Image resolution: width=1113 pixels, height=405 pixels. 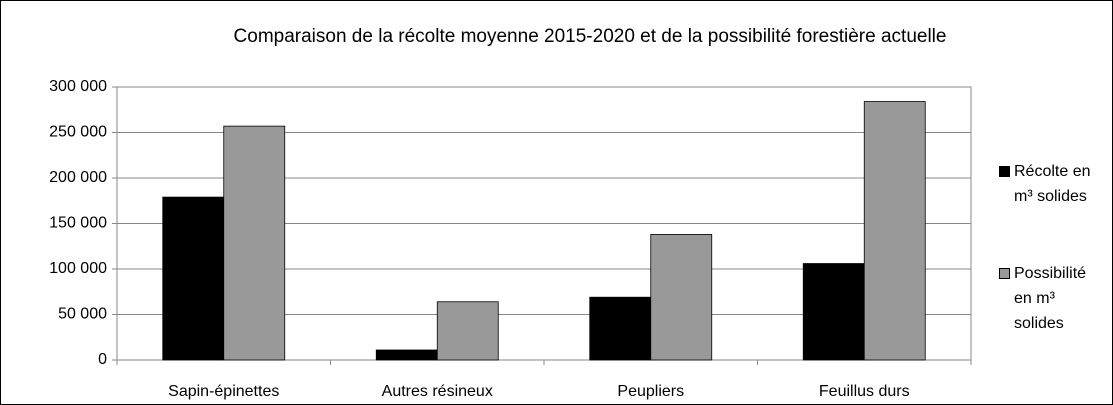 What do you see at coordinates (78, 177) in the screenshot?
I see `y-tick-label: 200 000` at bounding box center [78, 177].